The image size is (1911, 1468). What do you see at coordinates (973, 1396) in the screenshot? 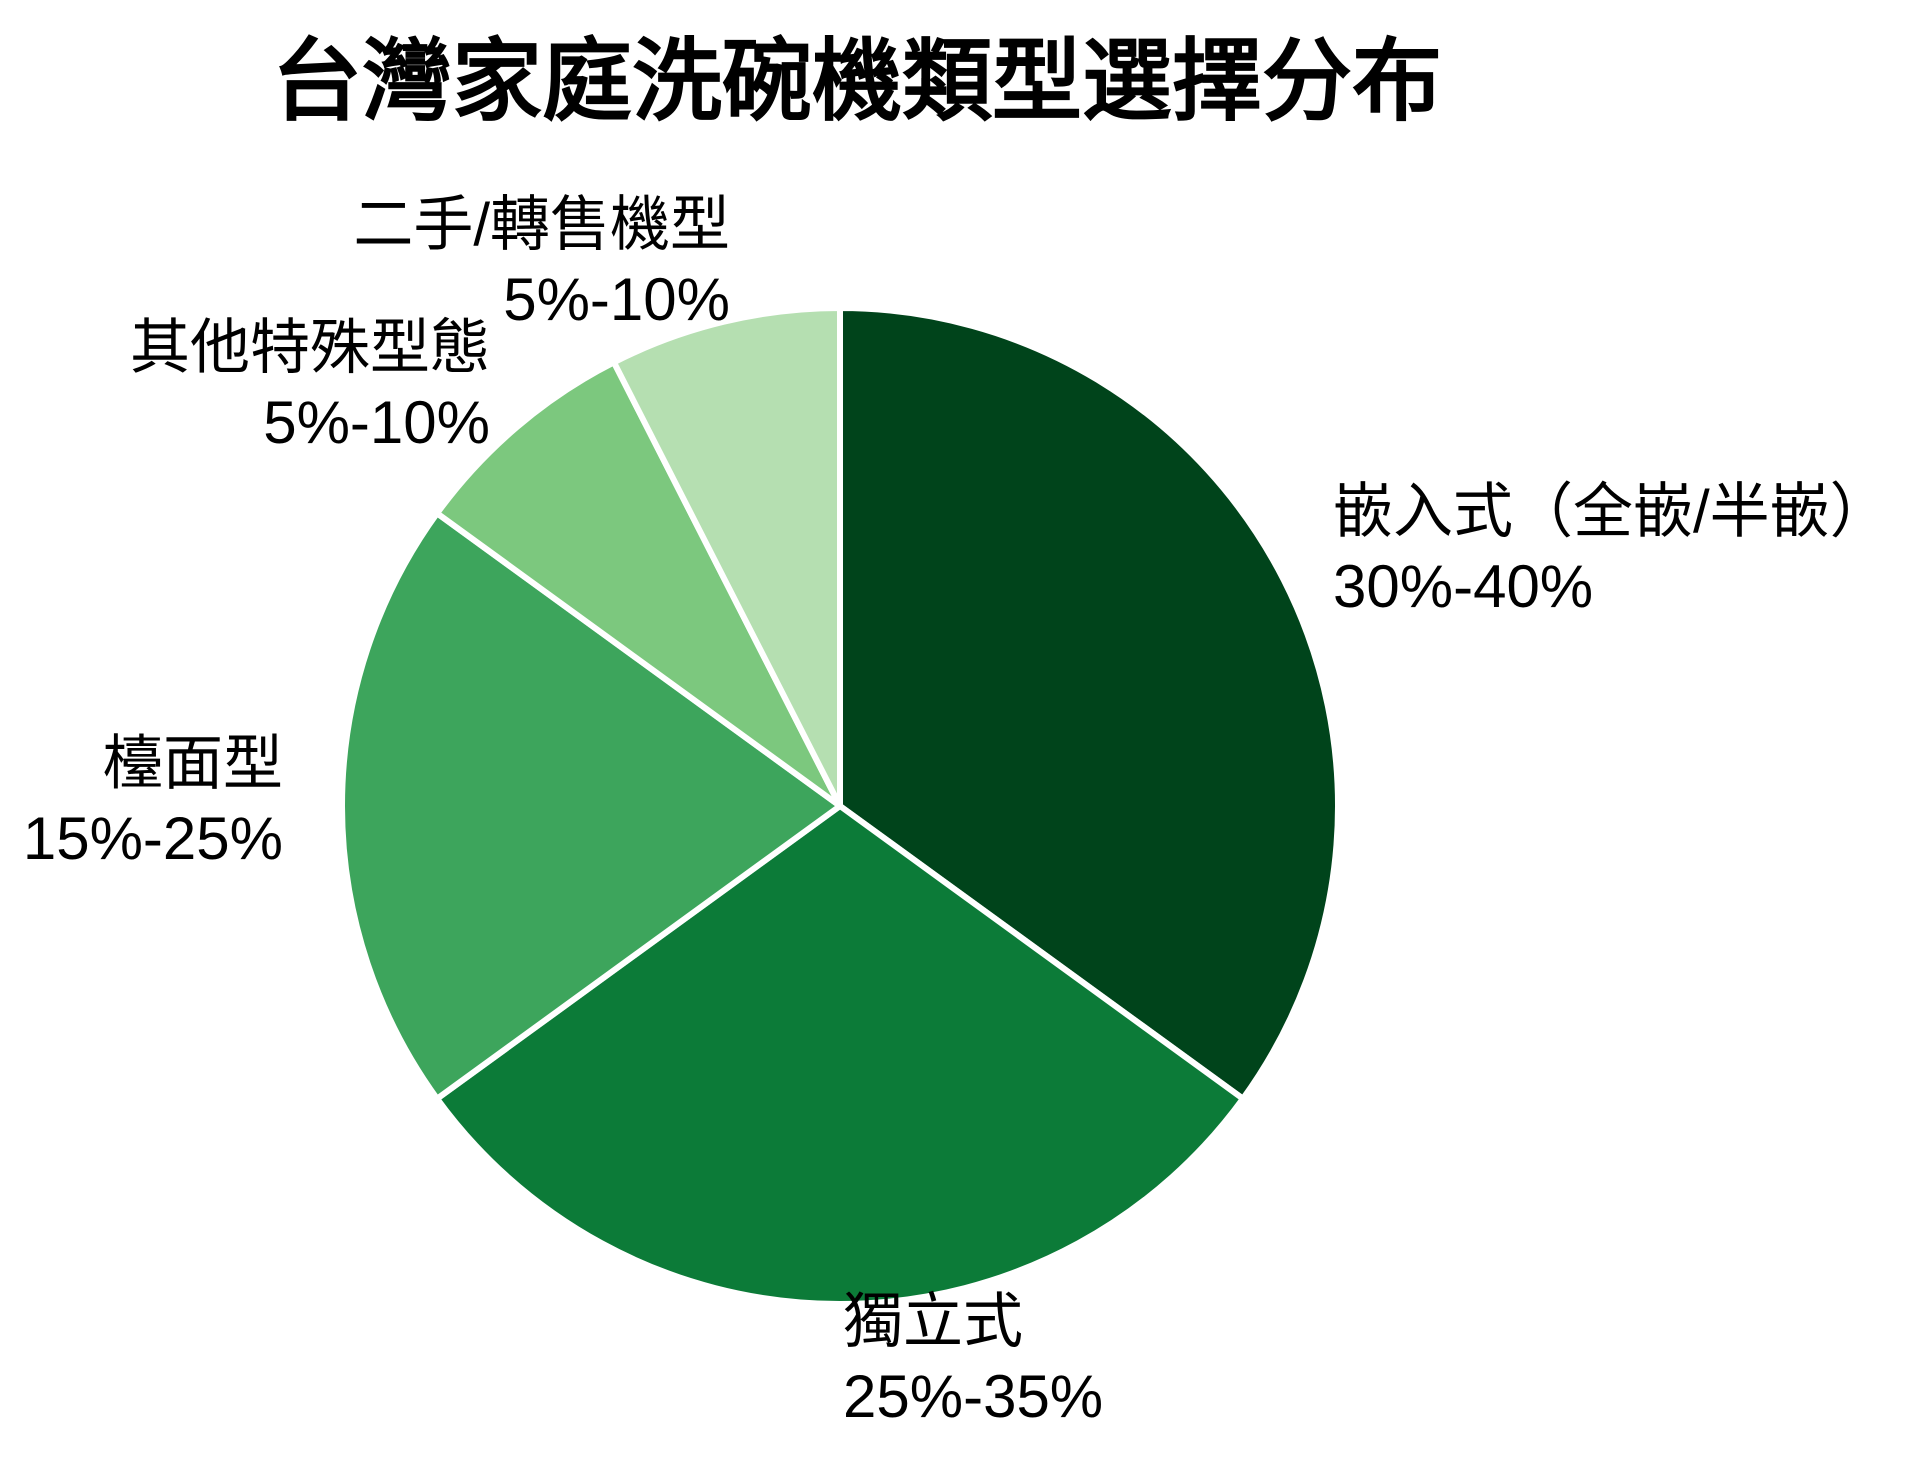
I see `slice-label-freestanding-range: 25%-35%` at bounding box center [973, 1396].